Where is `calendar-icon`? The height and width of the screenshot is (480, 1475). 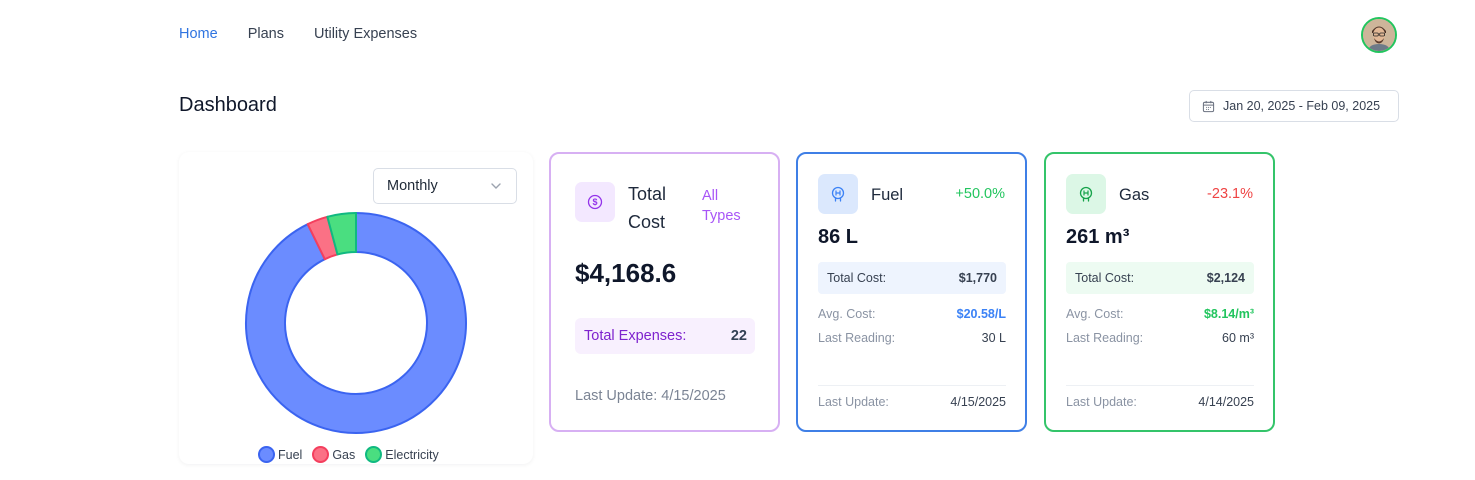 calendar-icon is located at coordinates (1208, 106).